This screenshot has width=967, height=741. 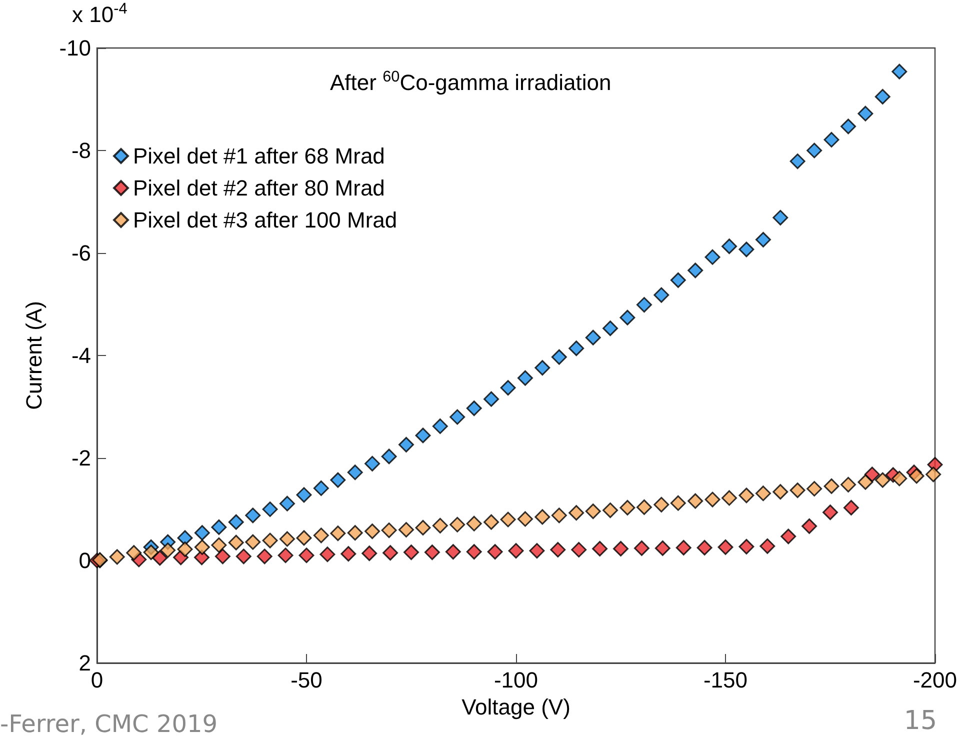 What do you see at coordinates (109, 724) in the screenshot?
I see `text: -Ferrer, CMC 2019` at bounding box center [109, 724].